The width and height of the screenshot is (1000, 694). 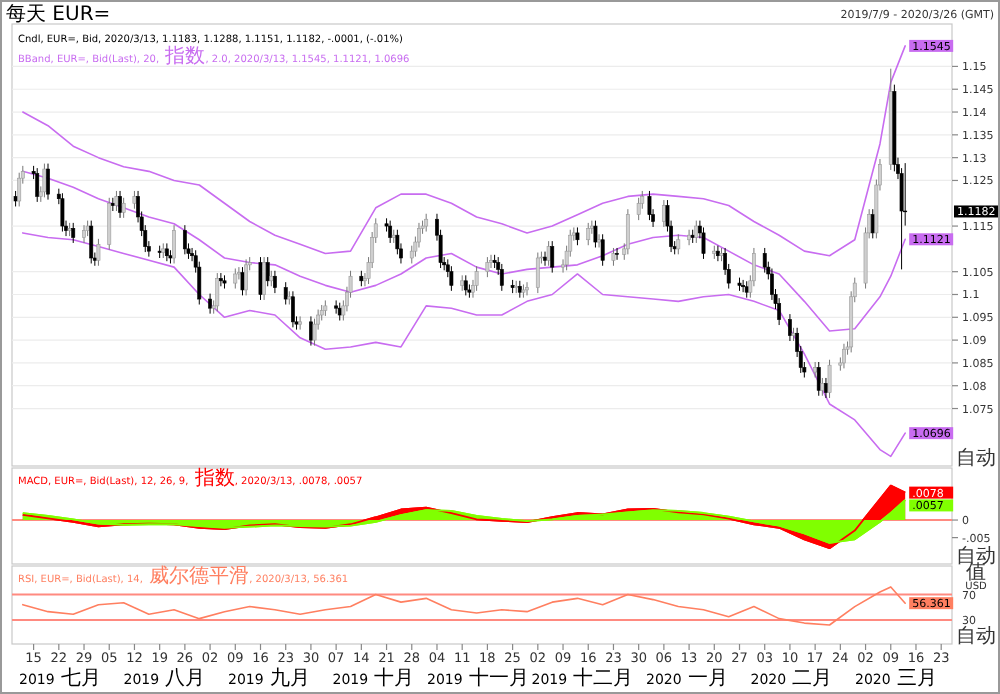 I want to click on chart-title: 每天 EUR=, so click(x=58, y=14).